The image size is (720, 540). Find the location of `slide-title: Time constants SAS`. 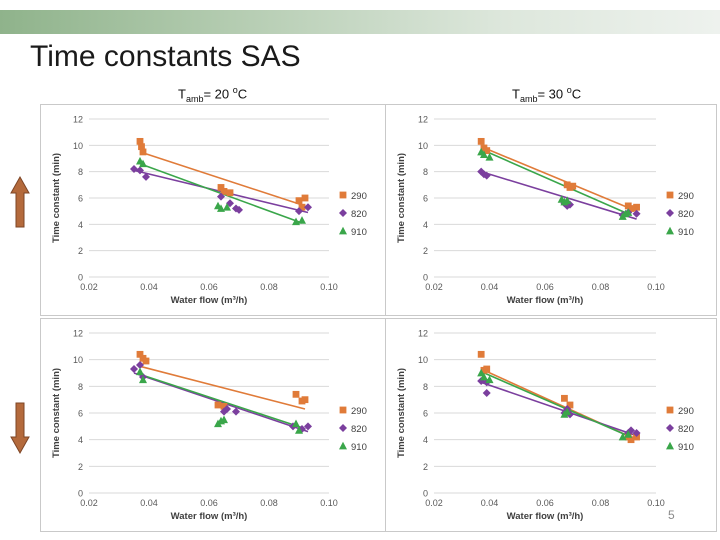

slide-title: Time constants SAS is located at coordinates (165, 56).